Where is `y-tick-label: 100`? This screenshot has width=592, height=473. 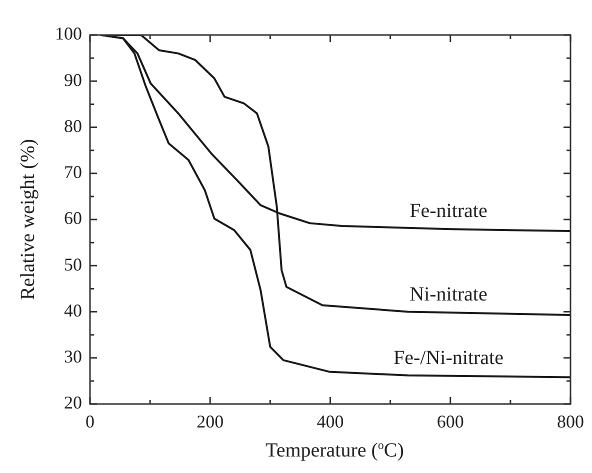
y-tick-label: 100 is located at coordinates (68, 34).